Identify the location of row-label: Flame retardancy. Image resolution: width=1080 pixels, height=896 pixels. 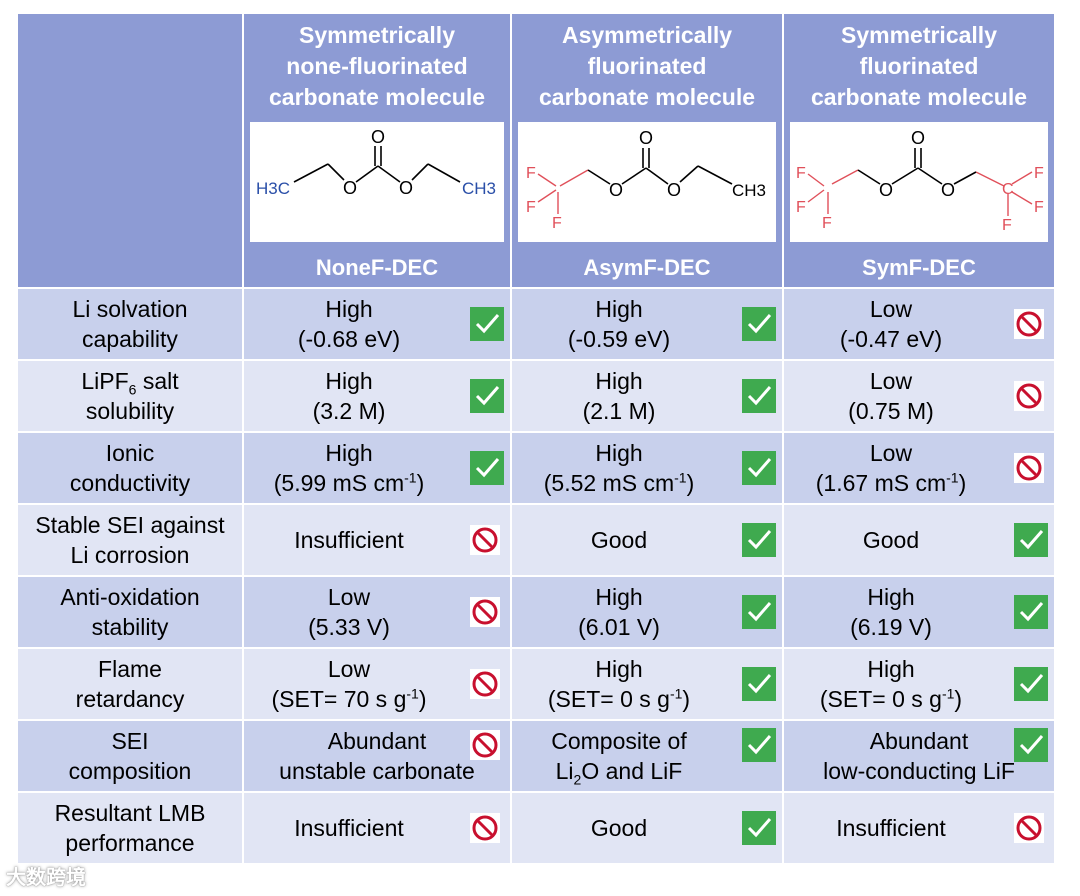
(130, 684).